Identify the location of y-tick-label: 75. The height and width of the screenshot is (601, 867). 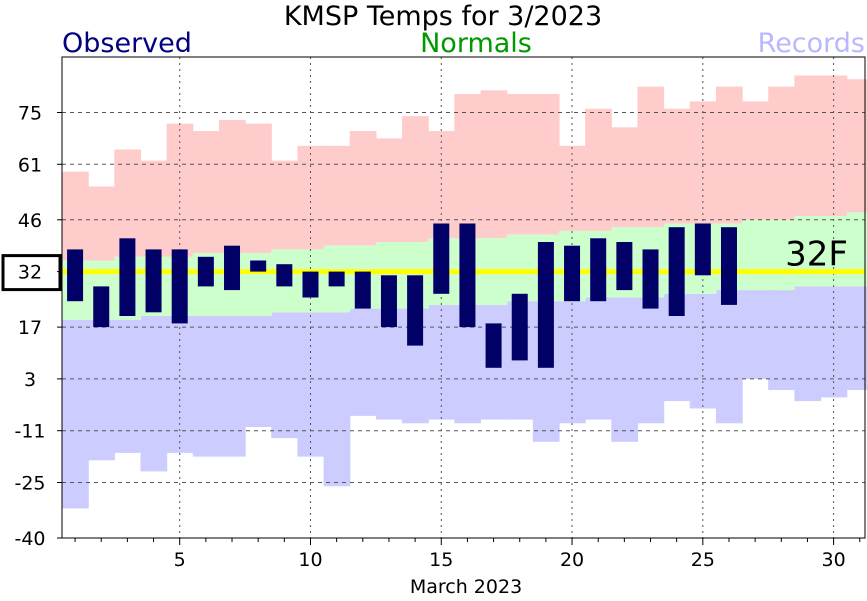
(30, 114).